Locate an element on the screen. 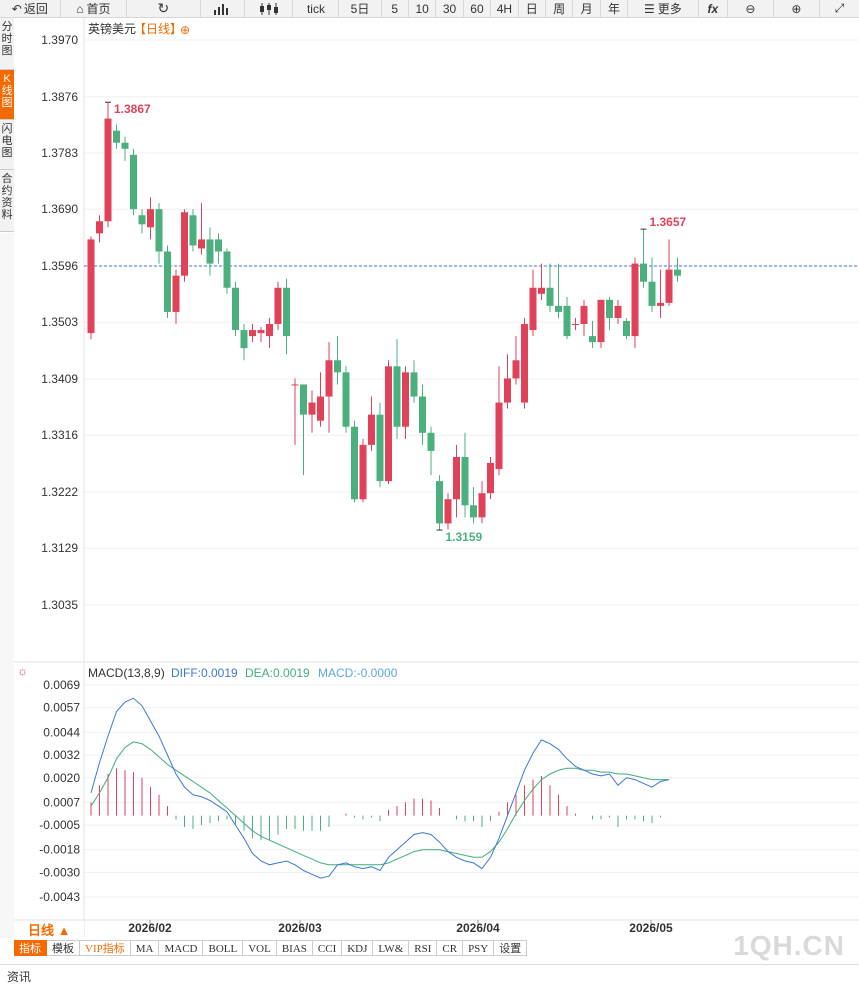 The width and height of the screenshot is (859, 985). period-60: 60 is located at coordinates (478, 8).